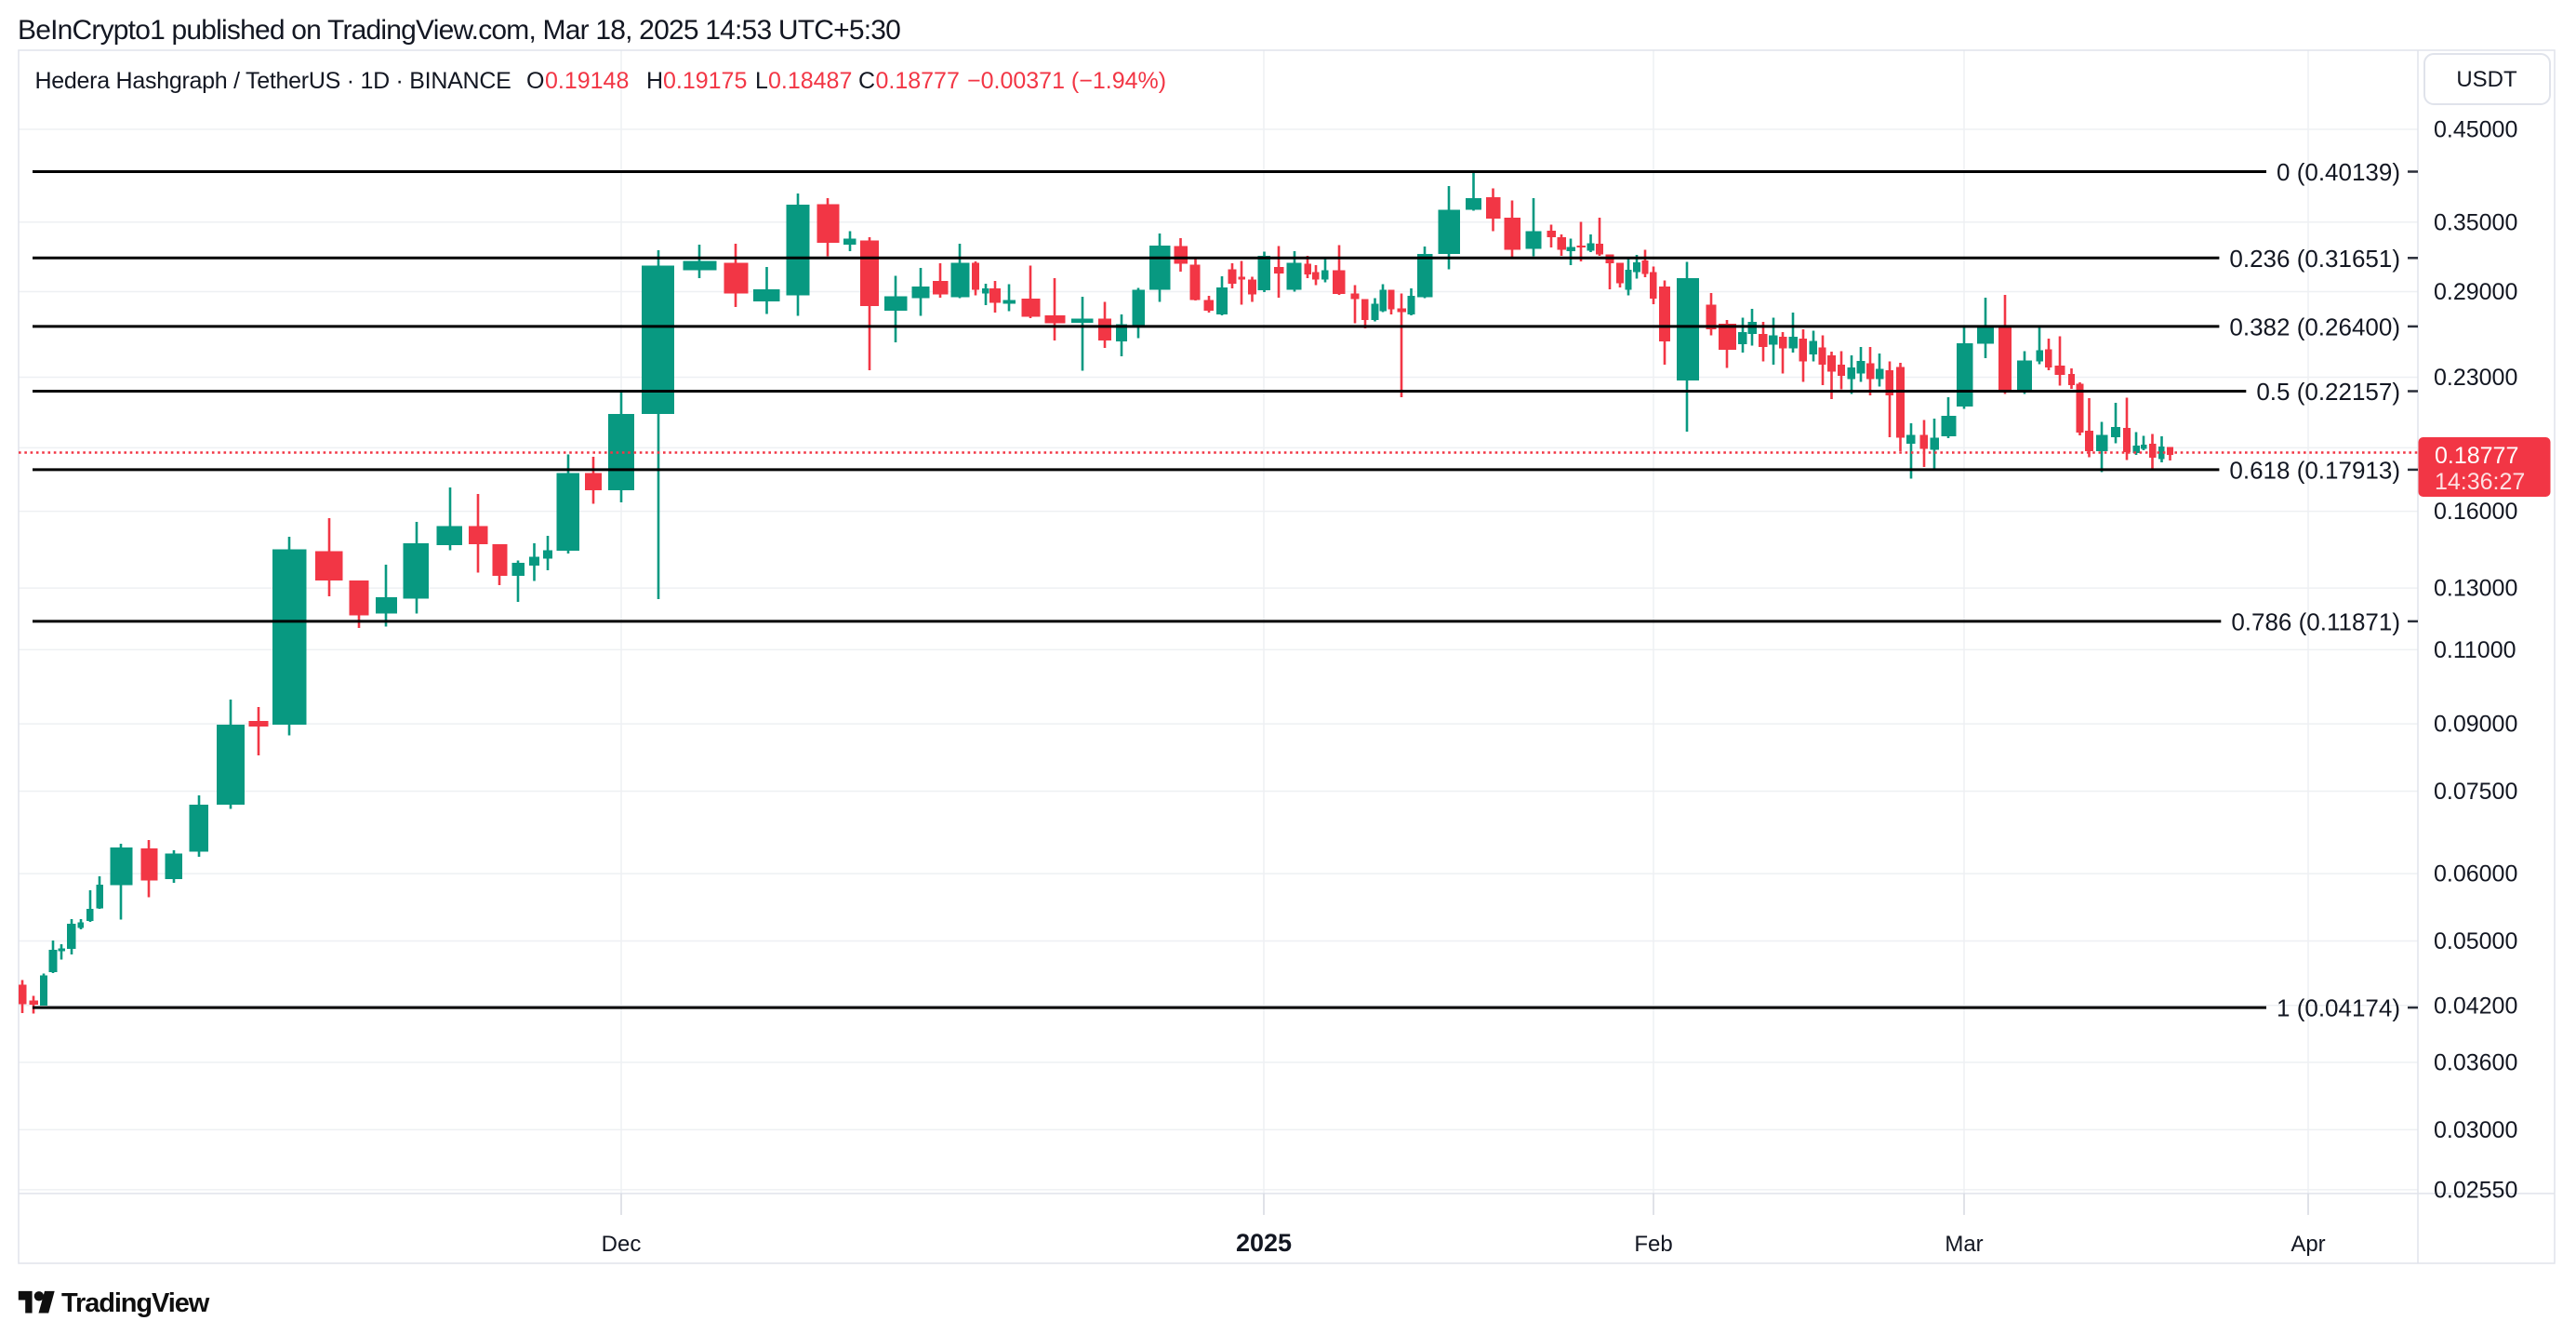  Describe the element at coordinates (535, 81) in the screenshot. I see `svg-text: O` at that location.